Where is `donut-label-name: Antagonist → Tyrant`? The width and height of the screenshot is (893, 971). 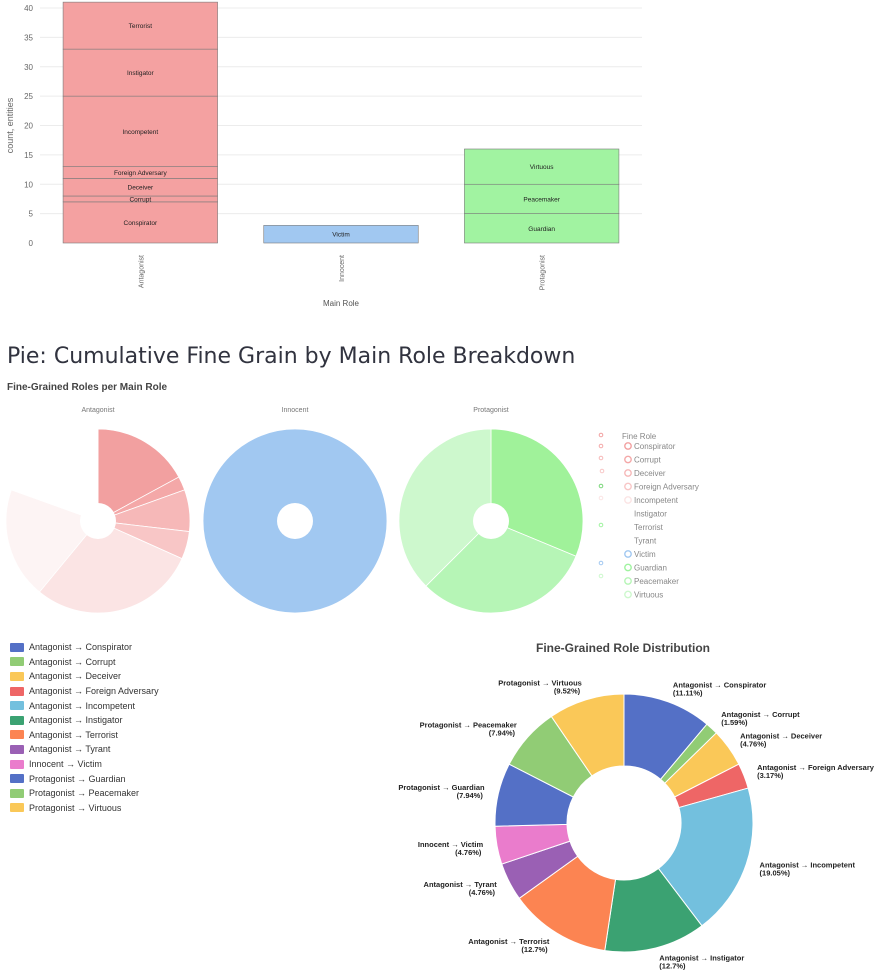
donut-label-name: Antagonist → Tyrant is located at coordinates (461, 884).